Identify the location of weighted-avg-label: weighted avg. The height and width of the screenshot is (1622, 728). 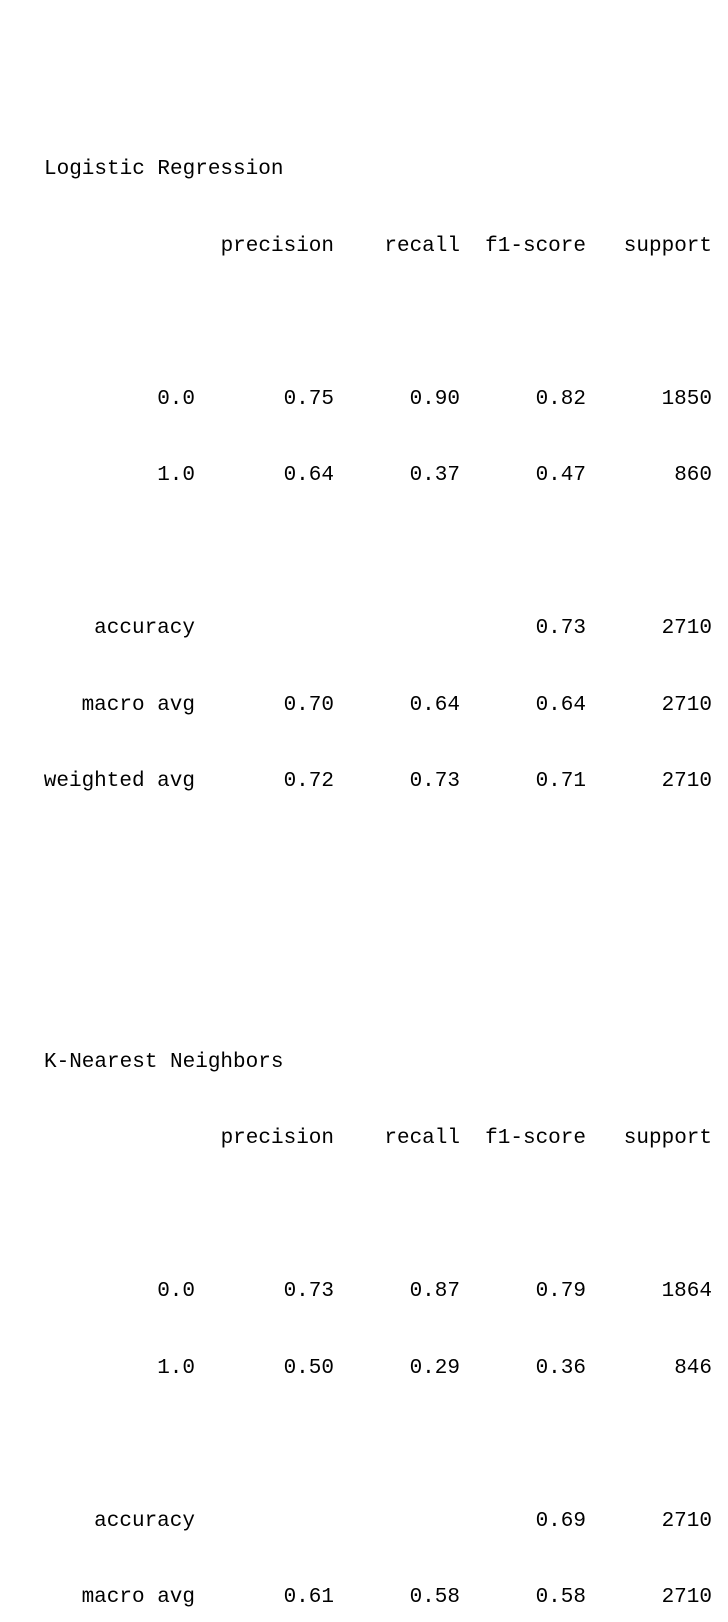
(119, 782).